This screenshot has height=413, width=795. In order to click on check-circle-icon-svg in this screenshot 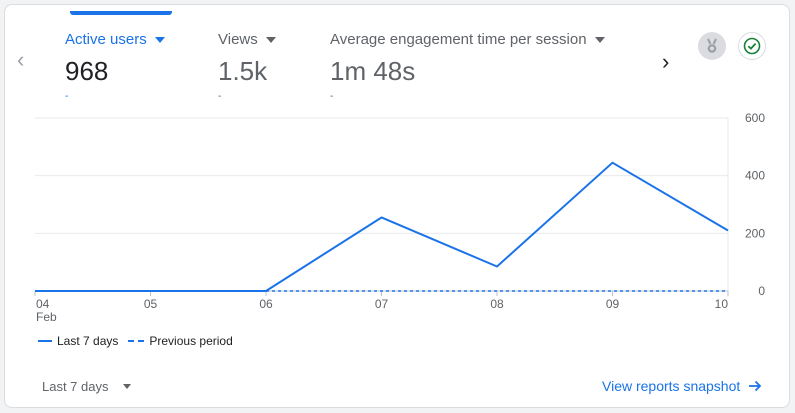, I will do `click(752, 46)`.